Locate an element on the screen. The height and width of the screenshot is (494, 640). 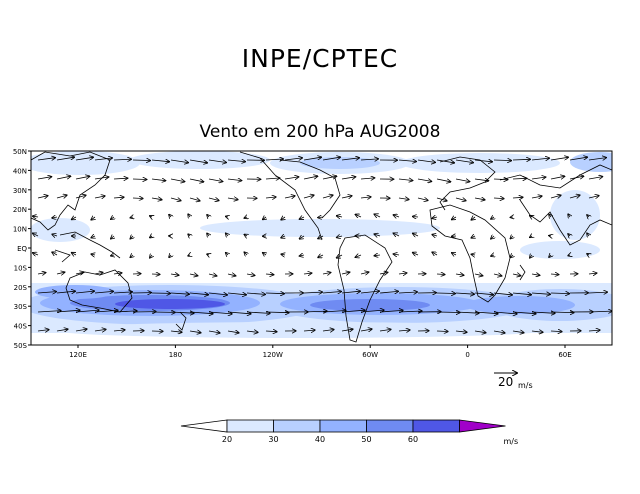
colorbar: 20 30 40 50 60 m/s is located at coordinates (349, 432).